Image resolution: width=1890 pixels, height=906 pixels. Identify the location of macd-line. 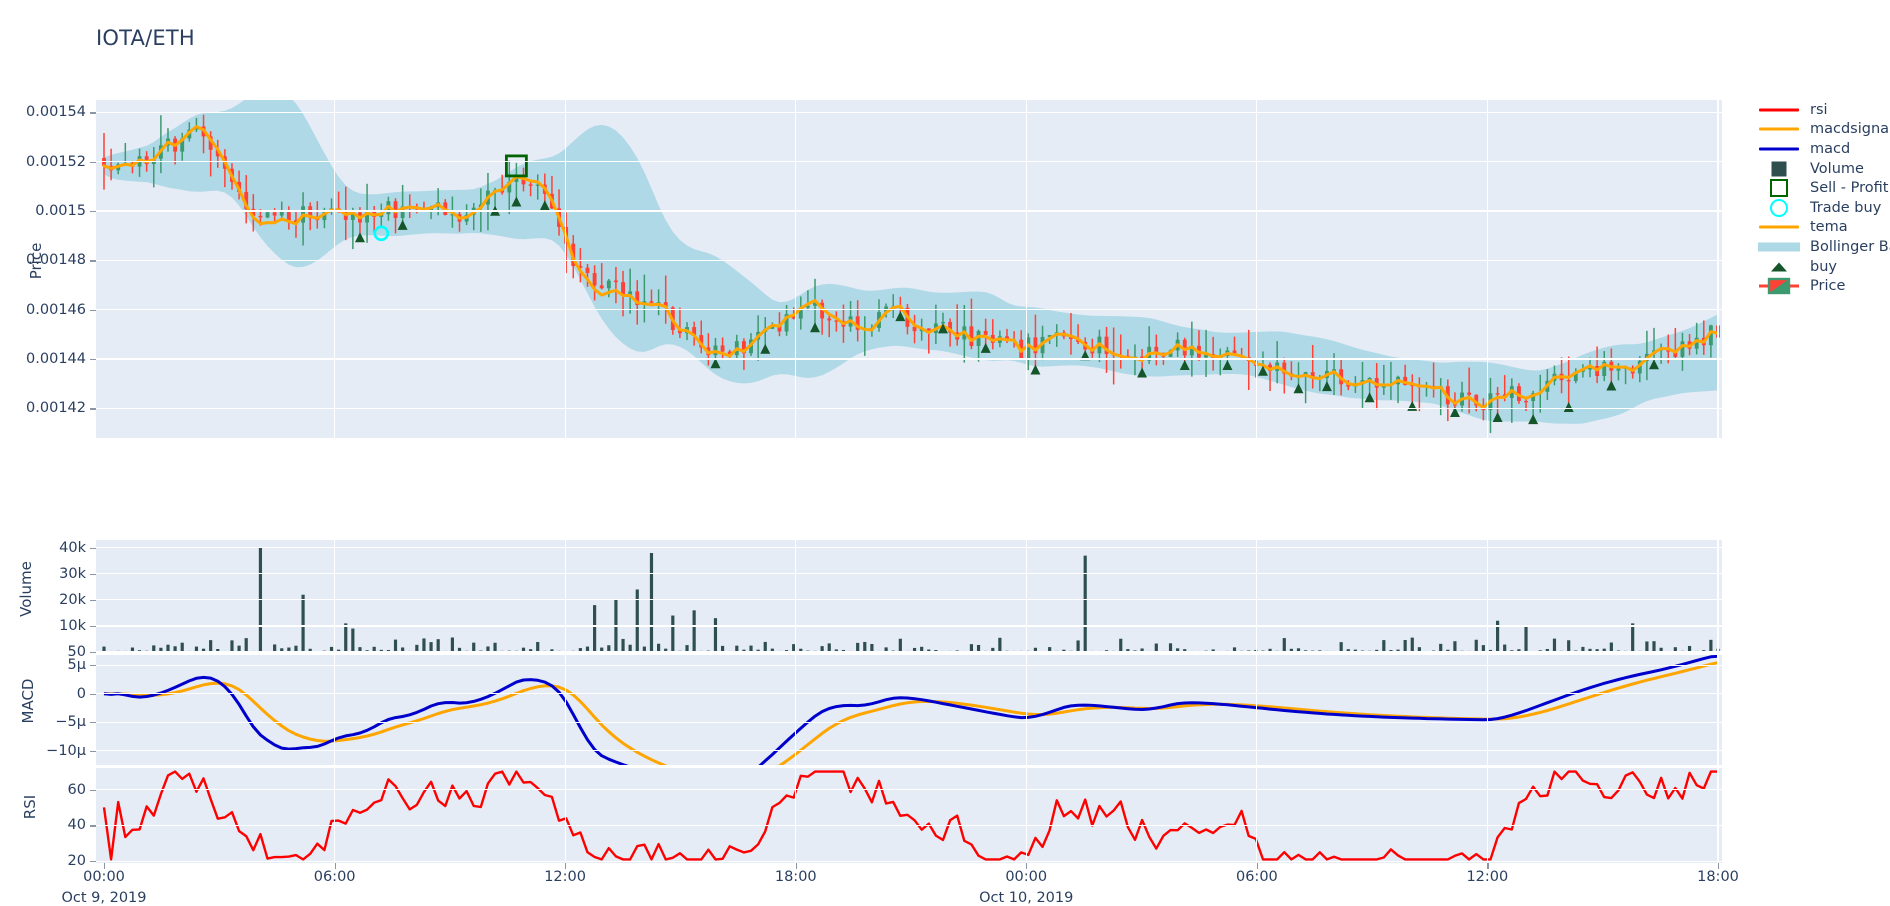
(911, 710).